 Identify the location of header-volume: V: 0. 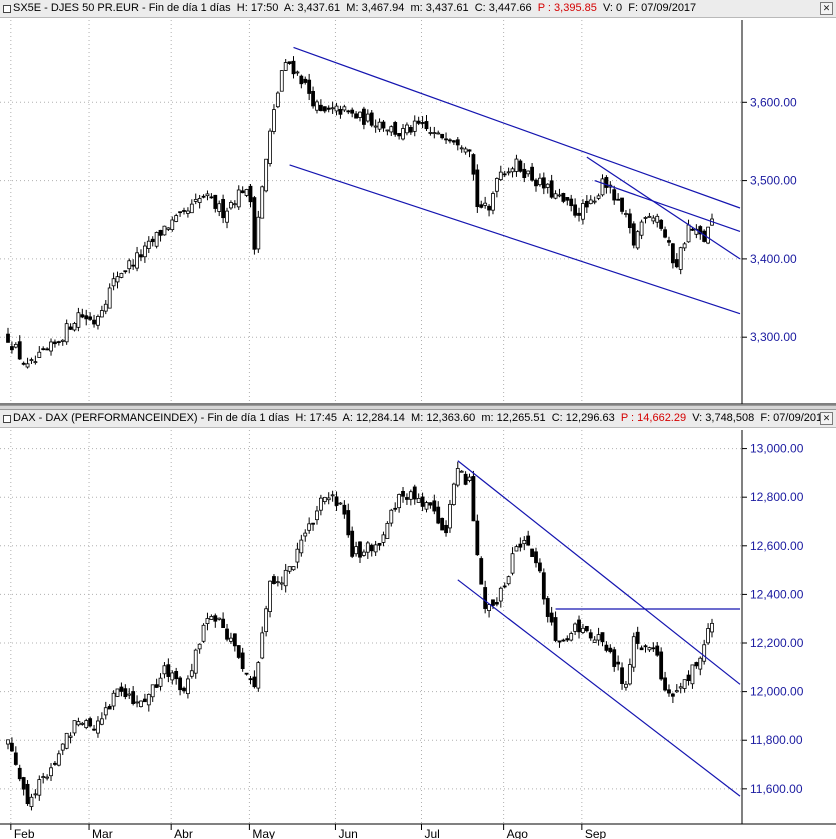
(612, 8).